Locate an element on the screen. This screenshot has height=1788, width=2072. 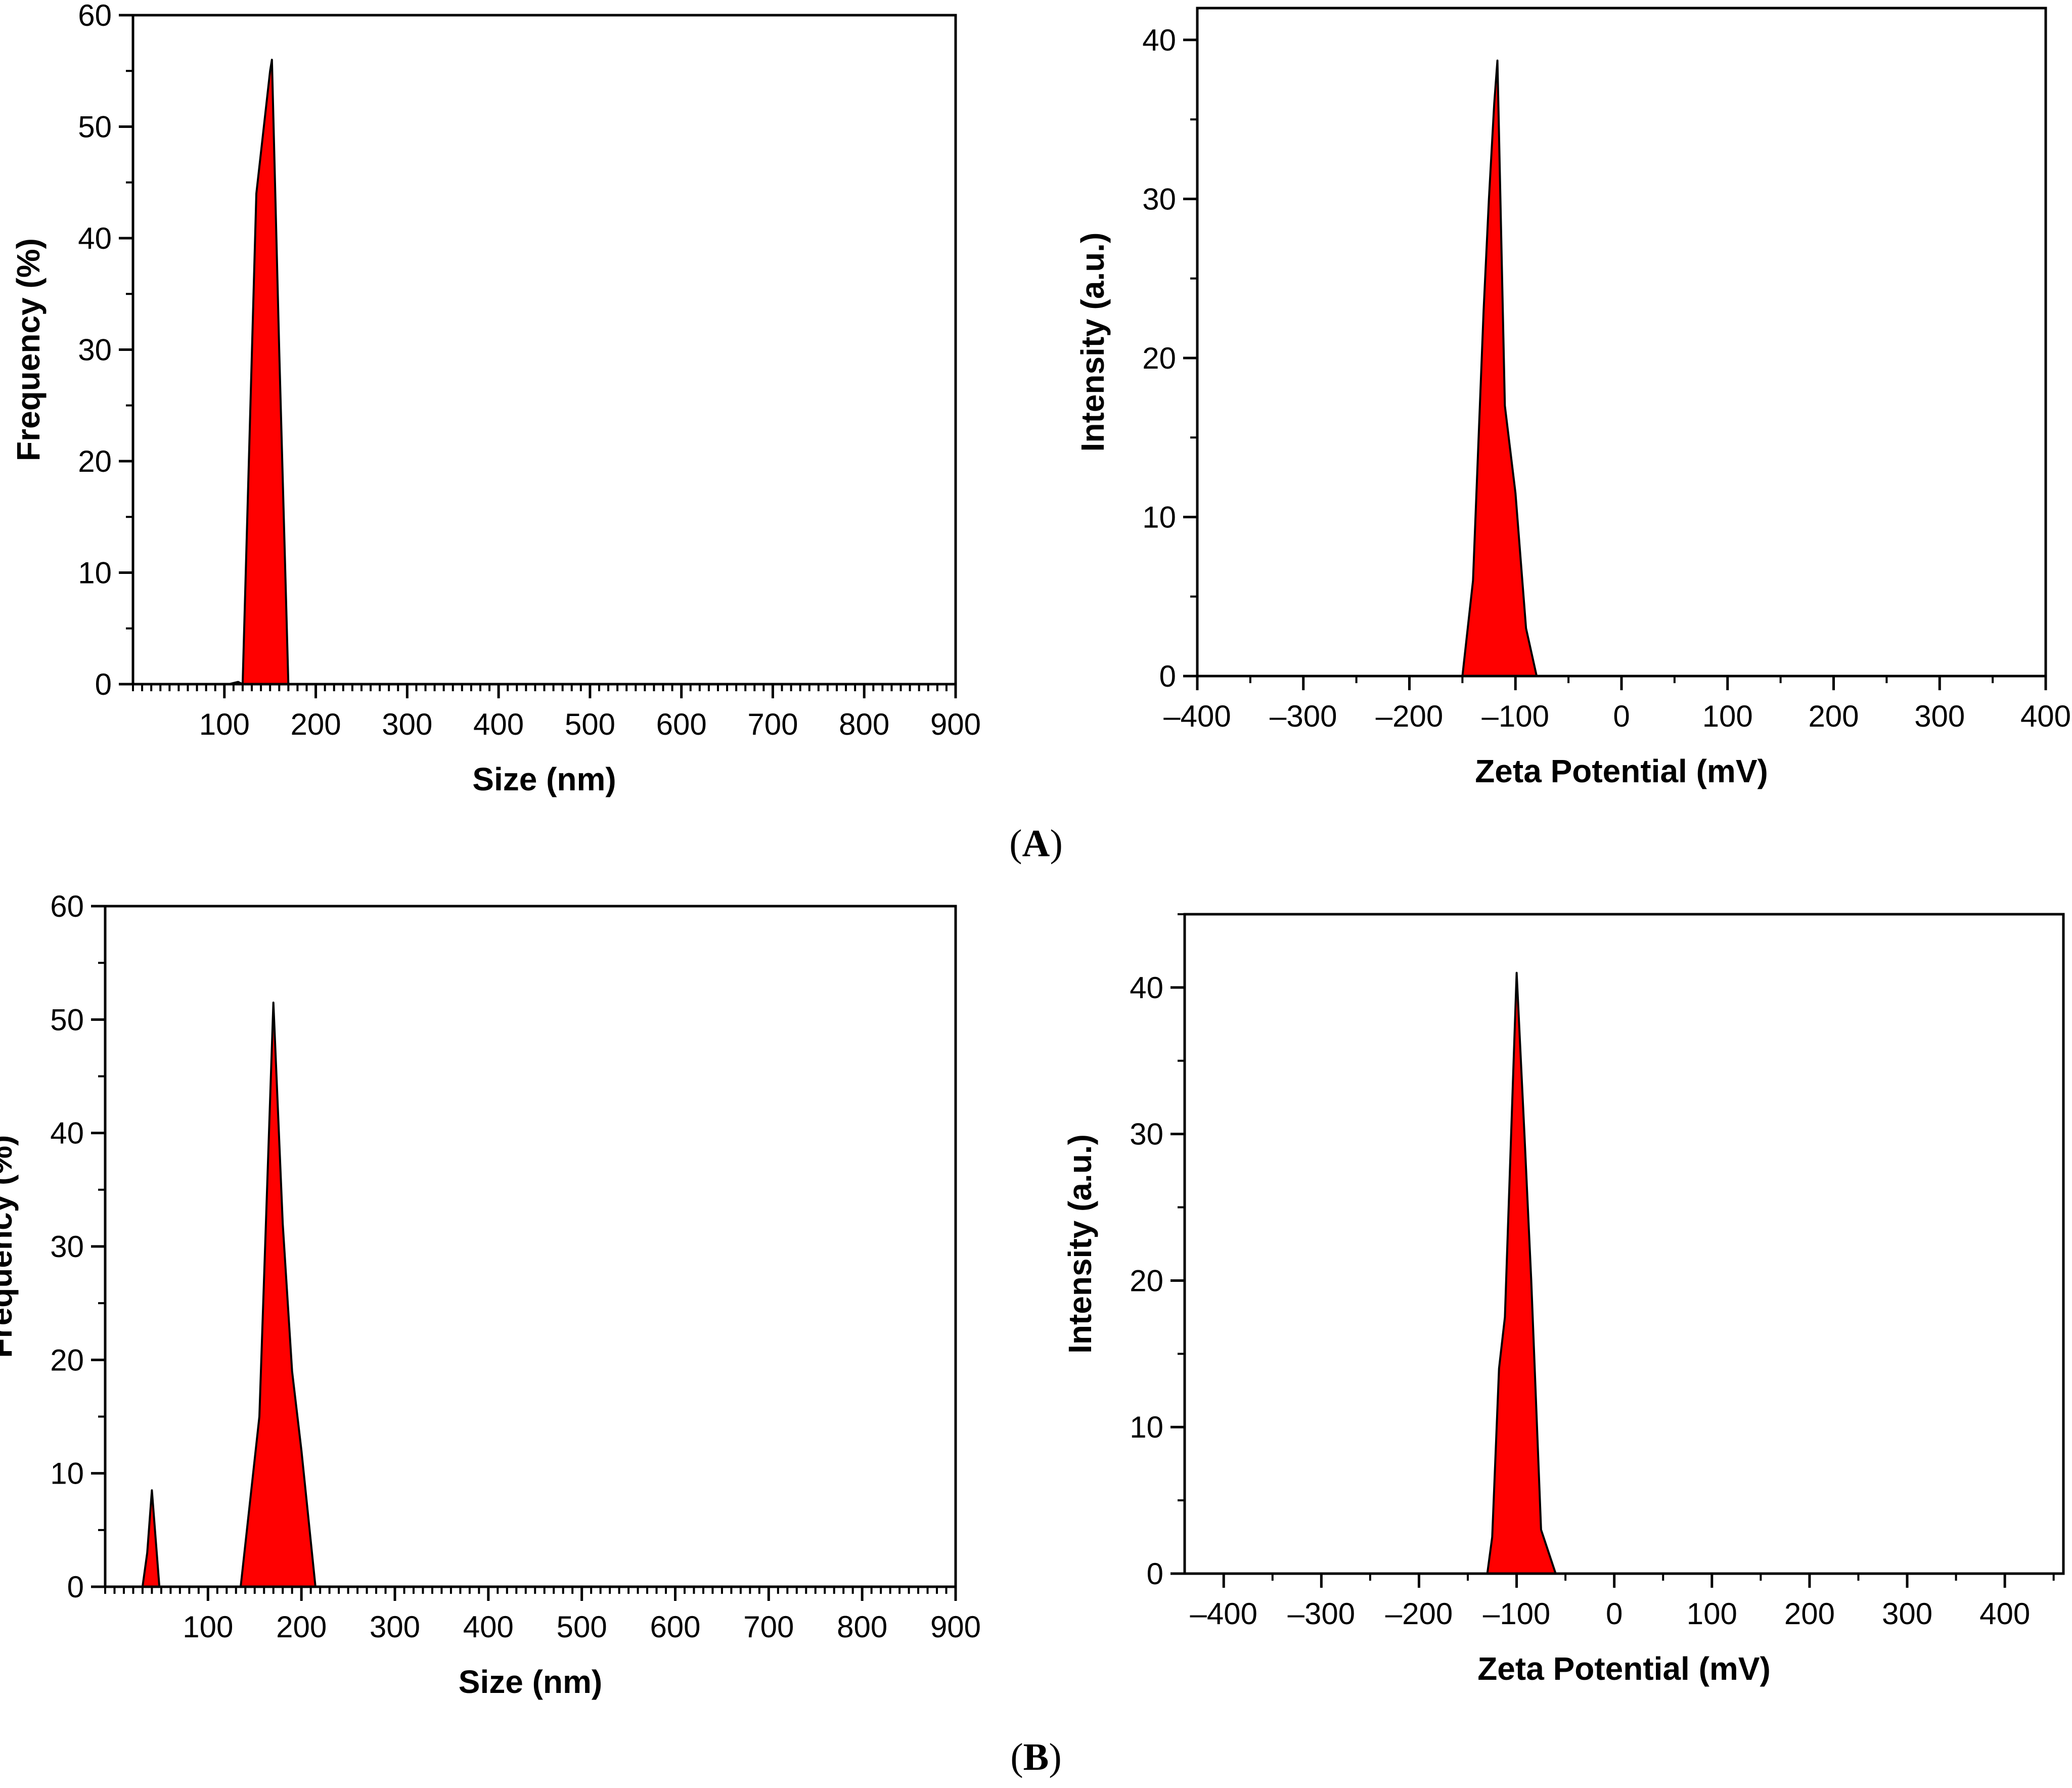
panel-label-a: (A) is located at coordinates (1036, 844).